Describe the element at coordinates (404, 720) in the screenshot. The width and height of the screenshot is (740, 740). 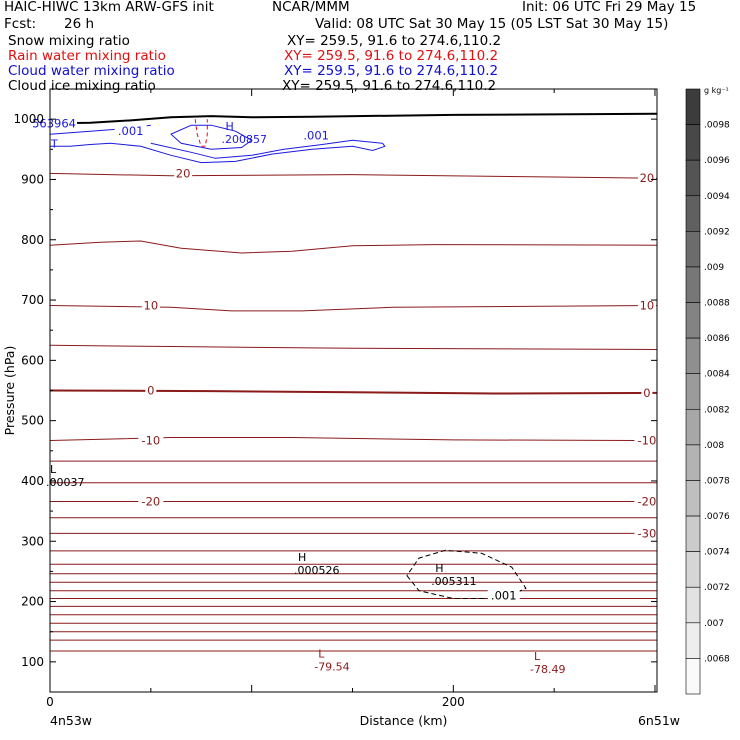
I see `x-axis-label: Distance (km)` at that location.